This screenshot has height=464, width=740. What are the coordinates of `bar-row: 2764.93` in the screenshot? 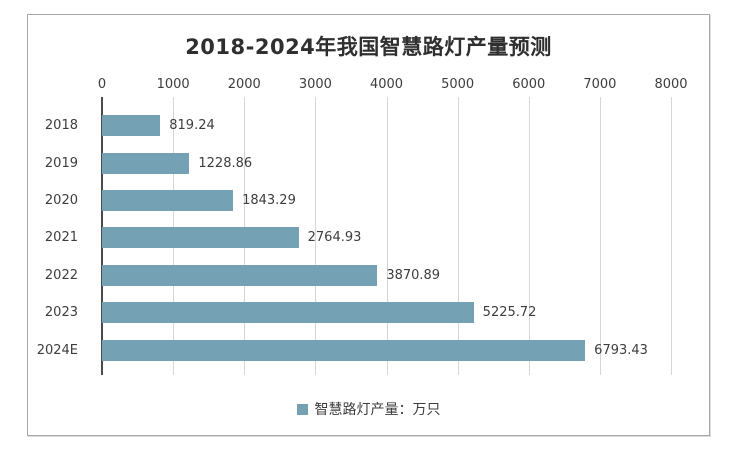 It's located at (386, 237).